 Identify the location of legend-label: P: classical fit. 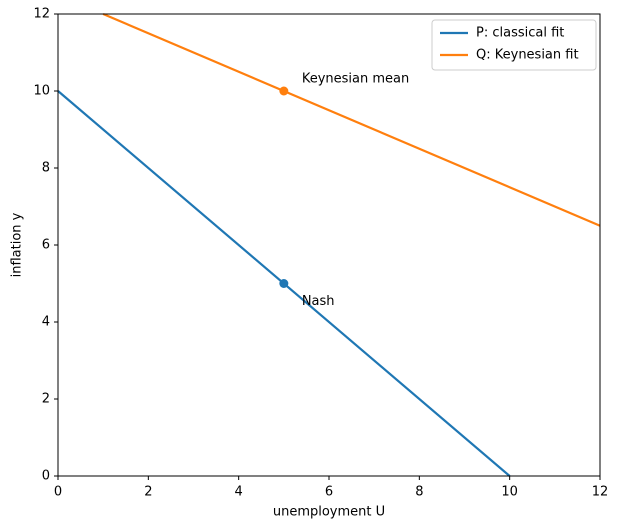
(520, 33).